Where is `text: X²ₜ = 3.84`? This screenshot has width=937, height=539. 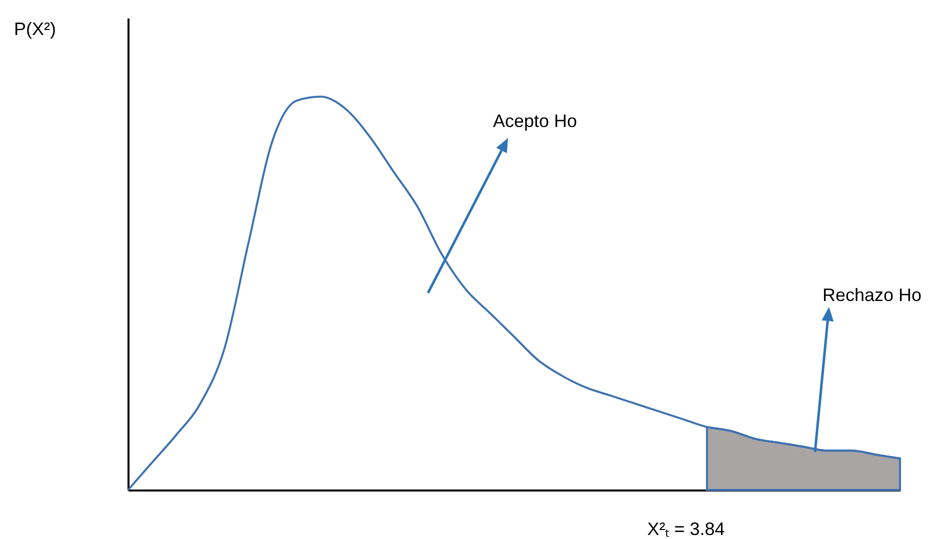
text: X²ₜ = 3.84 is located at coordinates (686, 529).